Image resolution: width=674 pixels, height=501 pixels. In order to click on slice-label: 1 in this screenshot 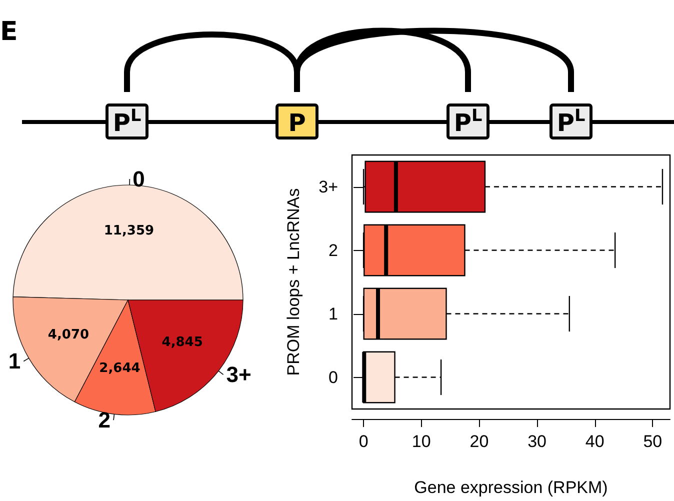, I will do `click(14, 361)`.